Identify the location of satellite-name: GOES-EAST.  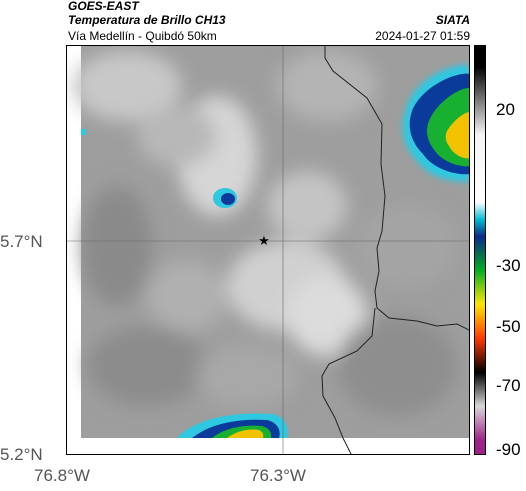
(103, 6).